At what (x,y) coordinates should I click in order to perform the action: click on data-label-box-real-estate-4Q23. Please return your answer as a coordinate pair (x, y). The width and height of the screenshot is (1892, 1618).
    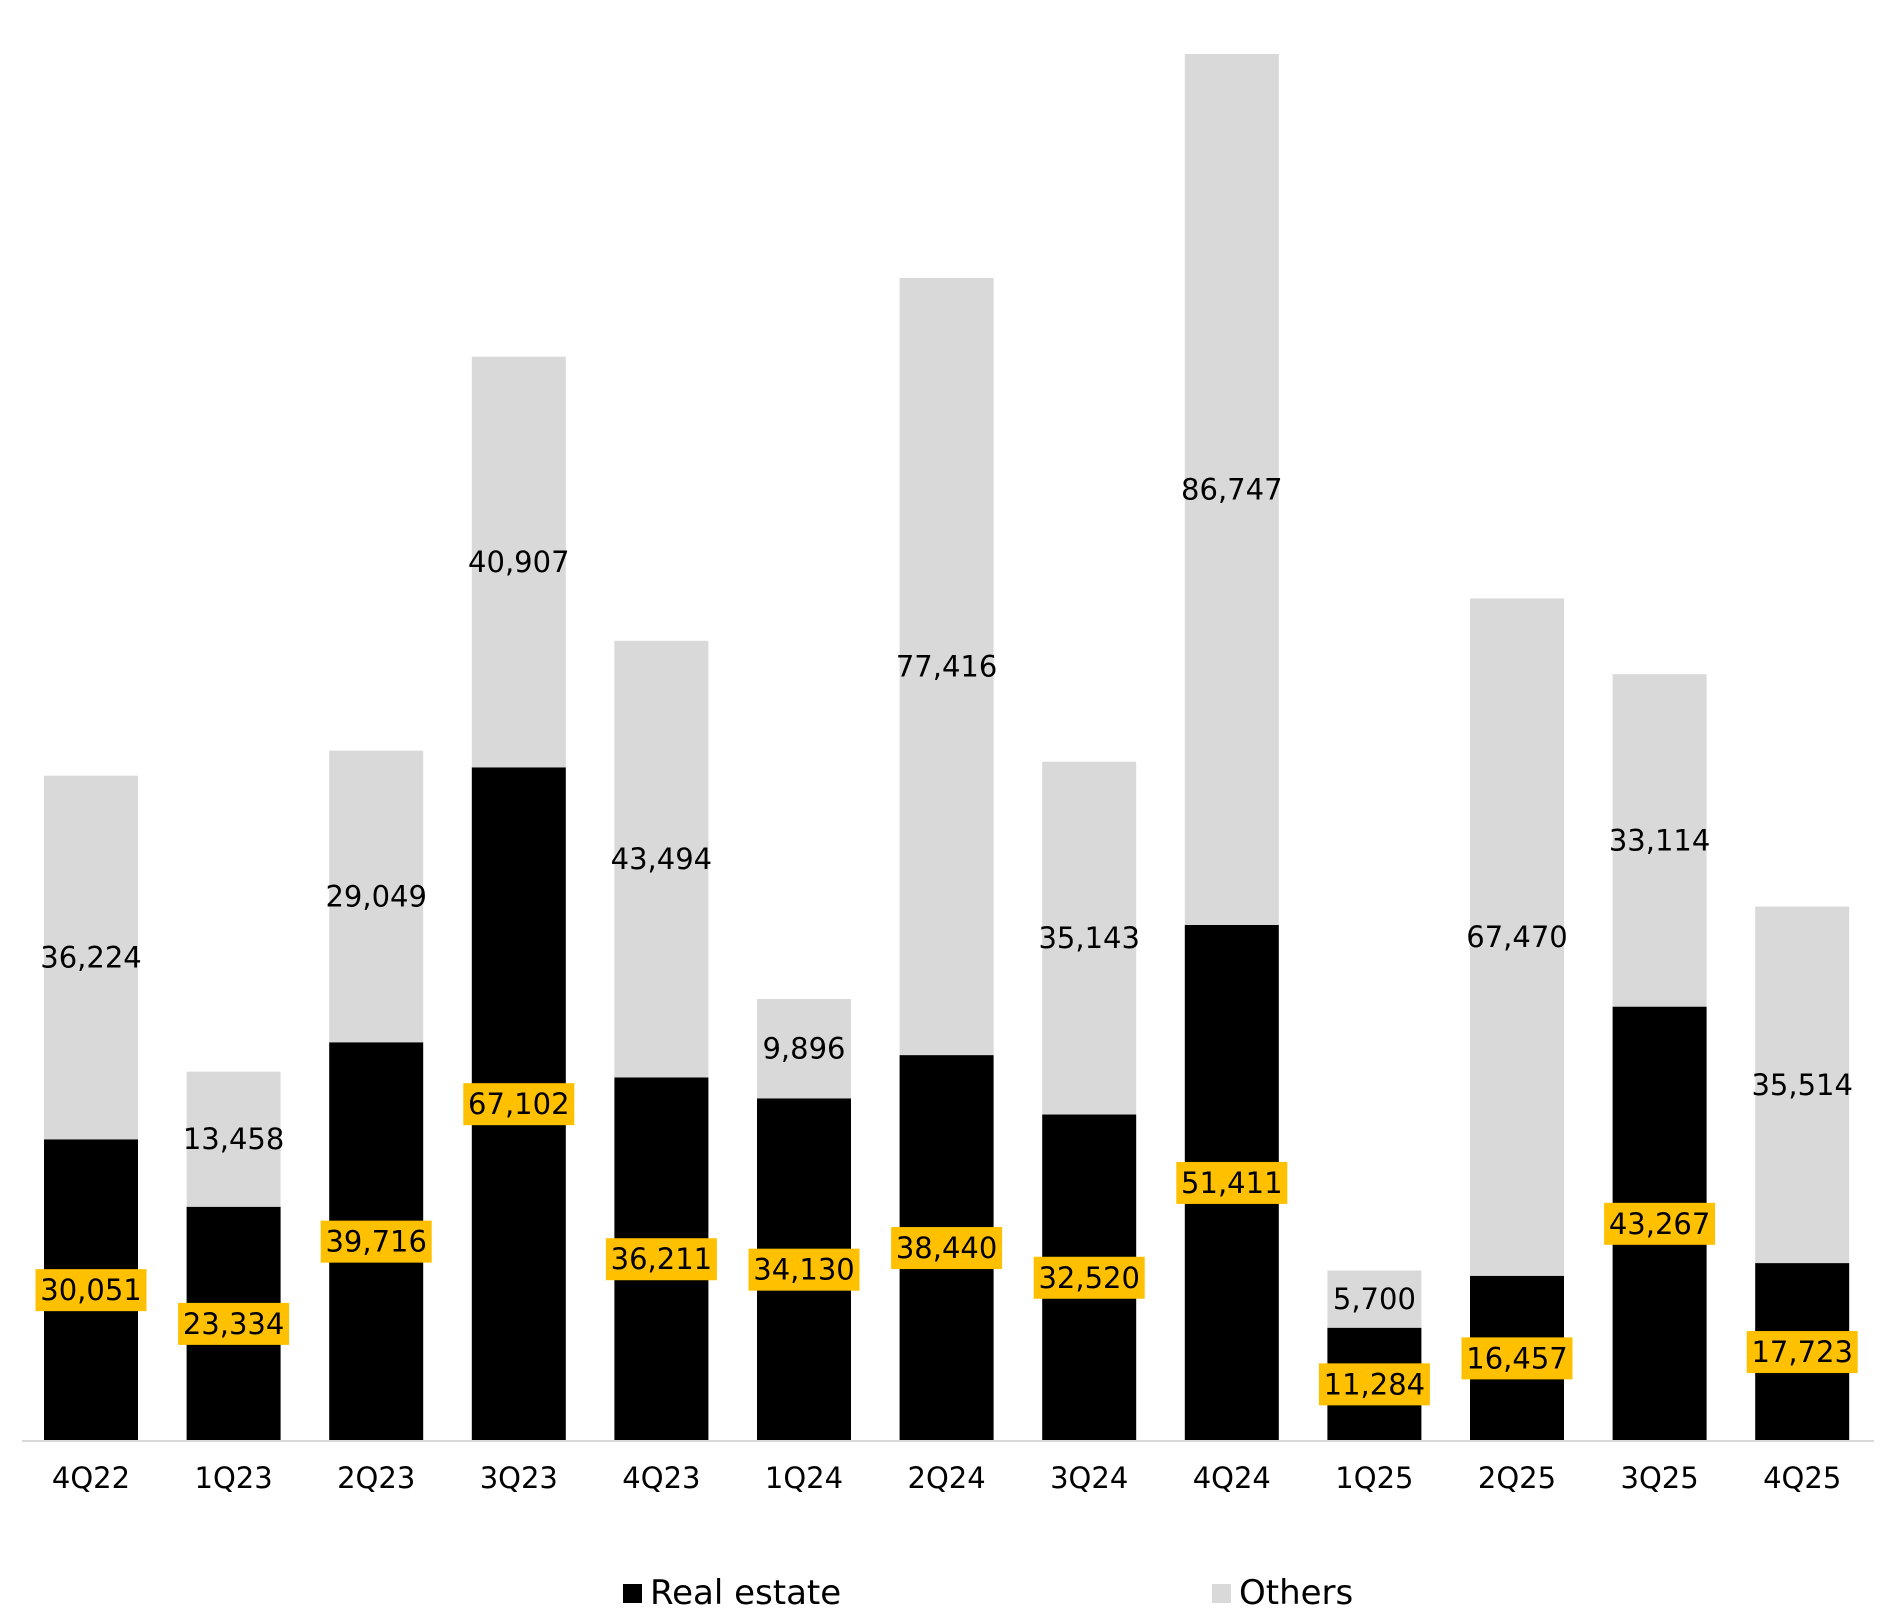
    Looking at the image, I should click on (661, 1259).